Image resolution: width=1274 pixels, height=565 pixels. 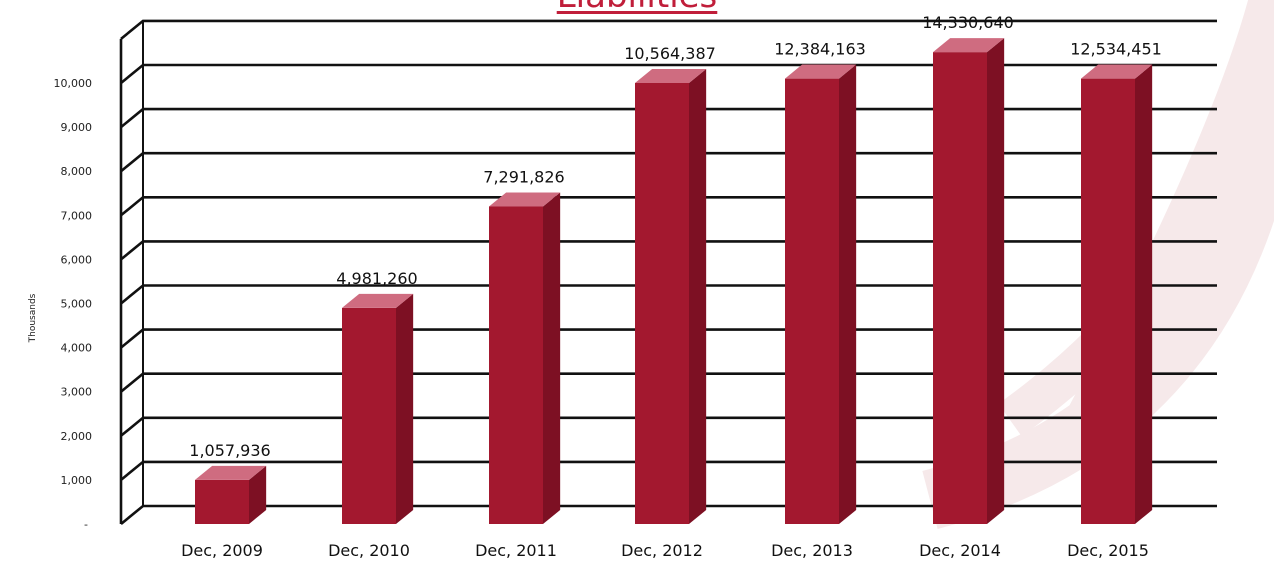 I want to click on y-tick-label: 1,000, so click(x=77, y=480).